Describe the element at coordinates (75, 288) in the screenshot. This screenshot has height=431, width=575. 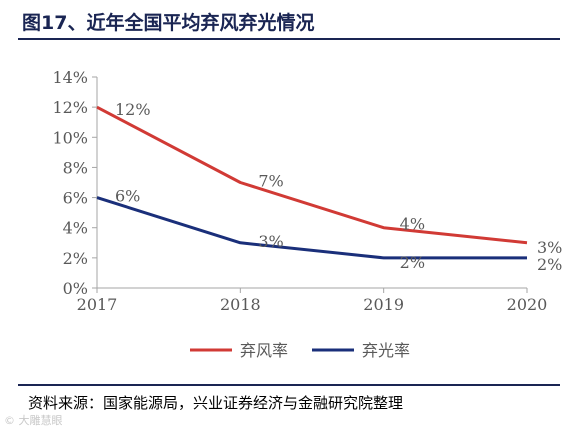
I see `y-tick-label: 0%` at that location.